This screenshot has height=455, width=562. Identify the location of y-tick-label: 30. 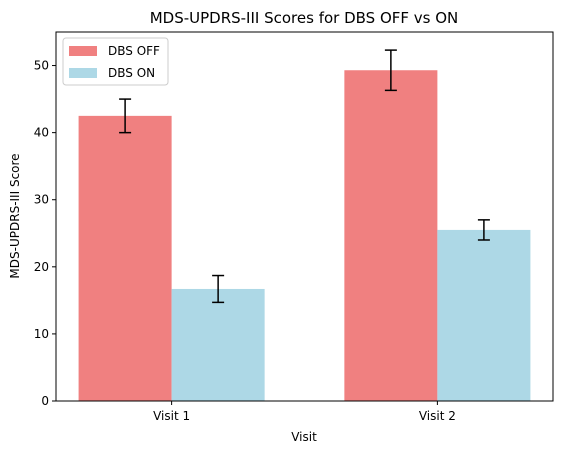
(41, 200).